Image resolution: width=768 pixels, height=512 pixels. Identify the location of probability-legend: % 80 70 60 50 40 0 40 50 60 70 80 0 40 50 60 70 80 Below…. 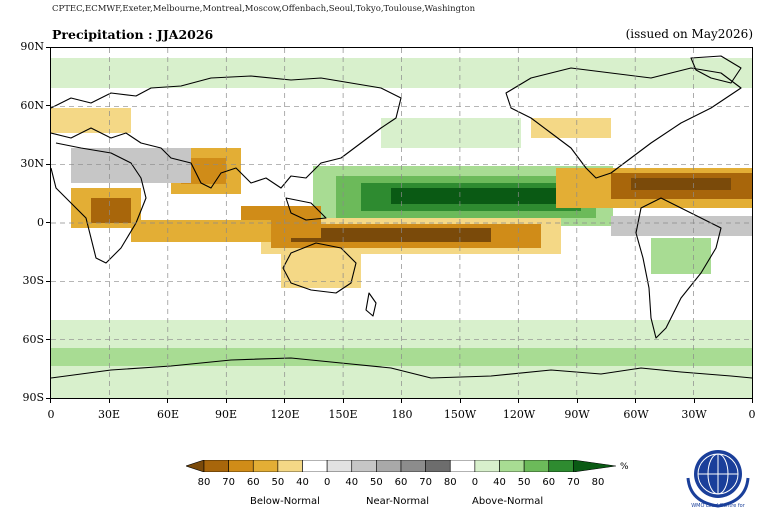
(407, 485).